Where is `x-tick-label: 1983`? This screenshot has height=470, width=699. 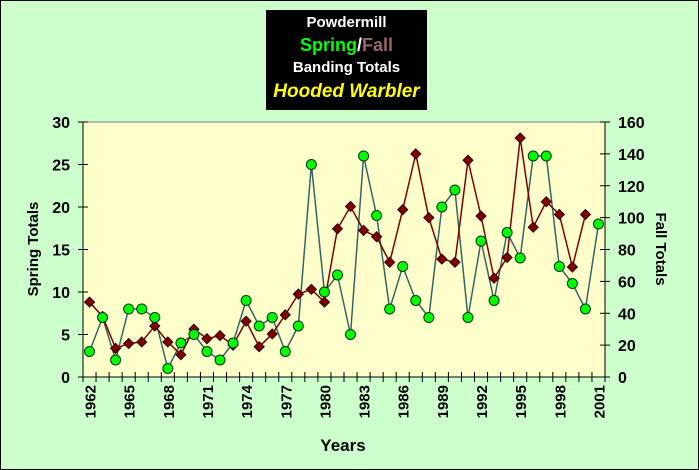 x-tick-label: 1983 is located at coordinates (365, 401).